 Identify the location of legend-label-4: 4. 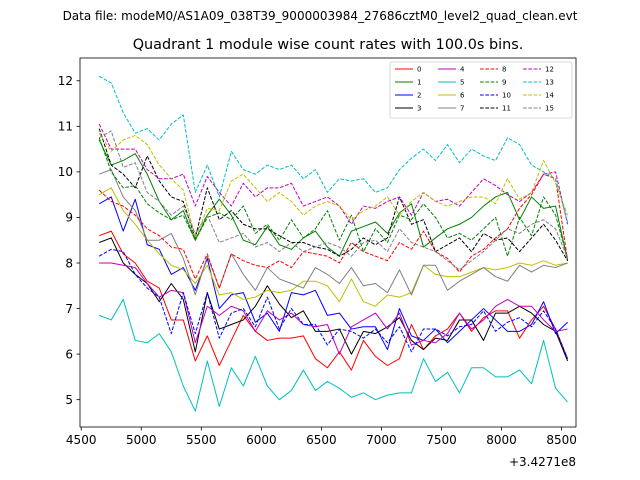
(462, 70).